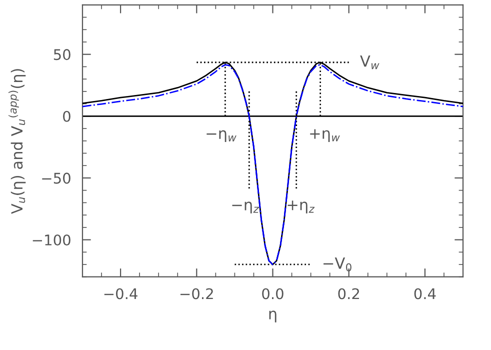  I want to click on x-axis-title: η, so click(272, 316).